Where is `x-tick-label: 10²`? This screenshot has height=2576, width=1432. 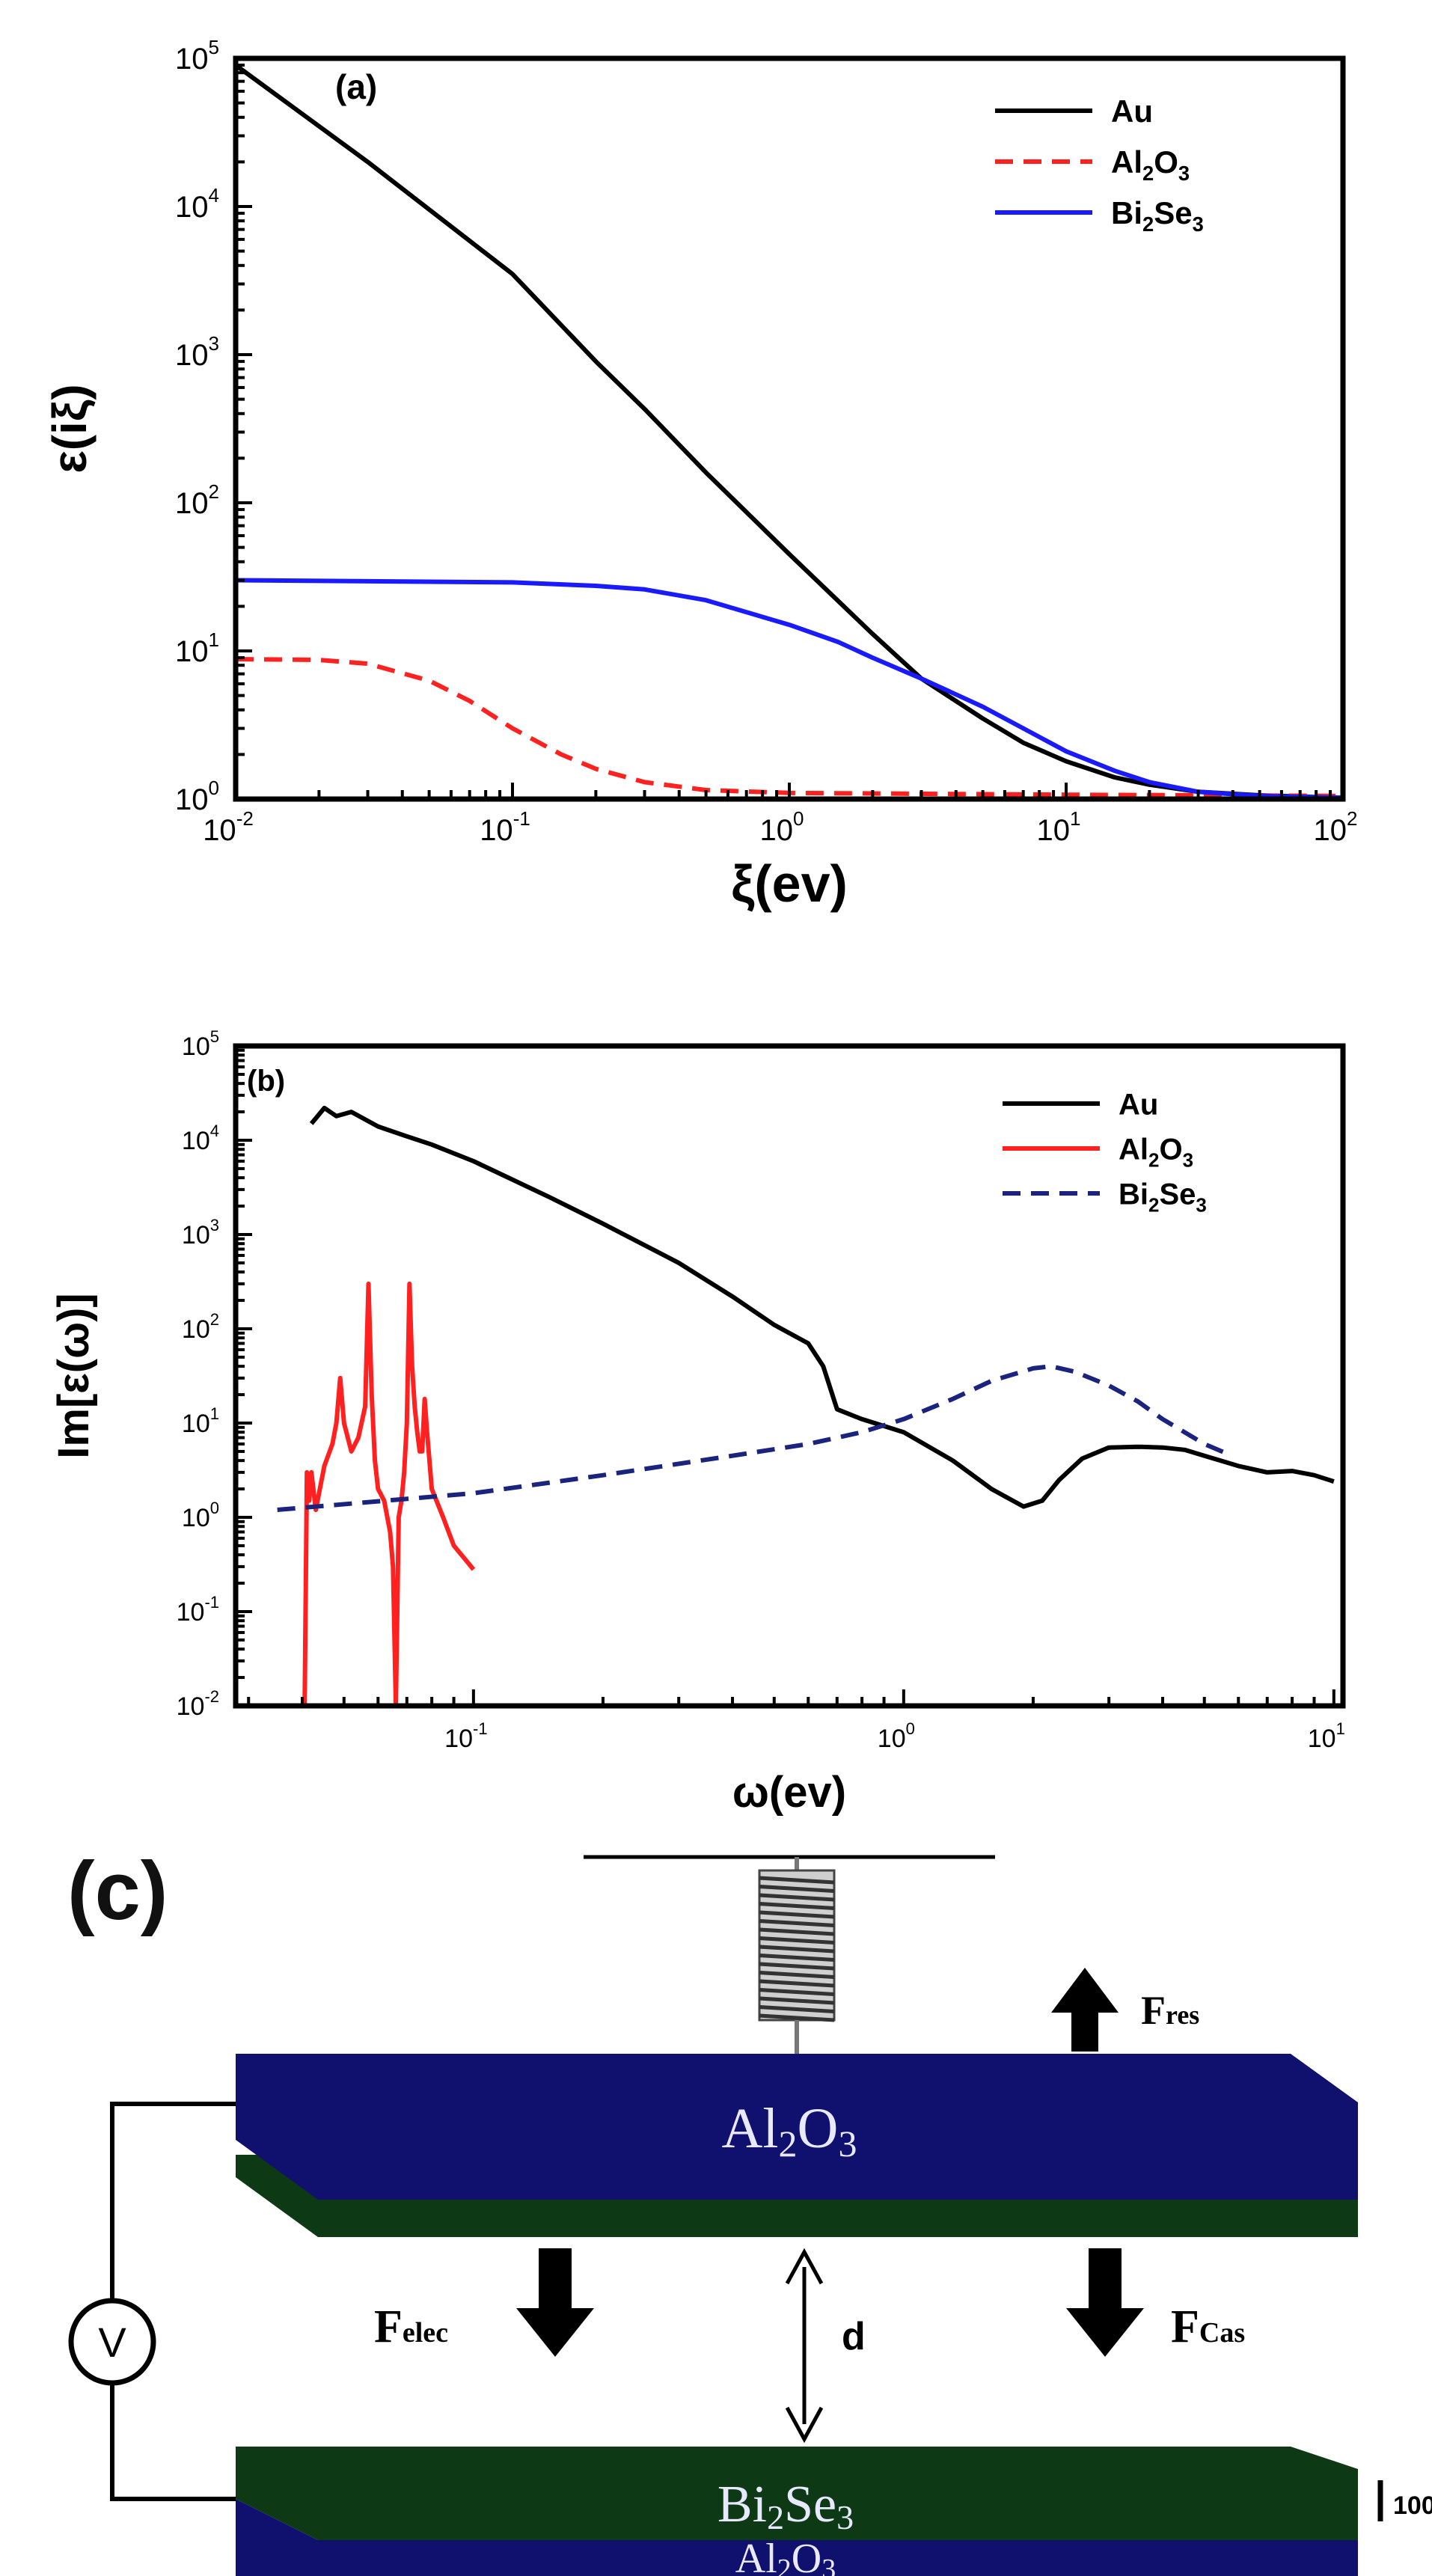 x-tick-label: 10² is located at coordinates (1336, 827).